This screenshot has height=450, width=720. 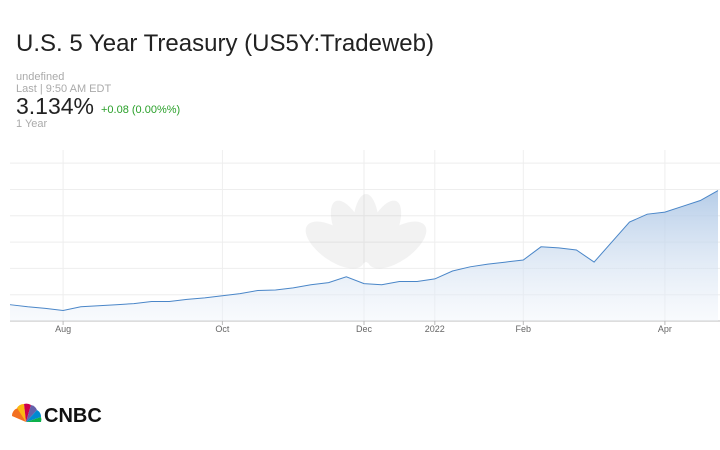 What do you see at coordinates (435, 329) in the screenshot?
I see `x-tick-label: 2022` at bounding box center [435, 329].